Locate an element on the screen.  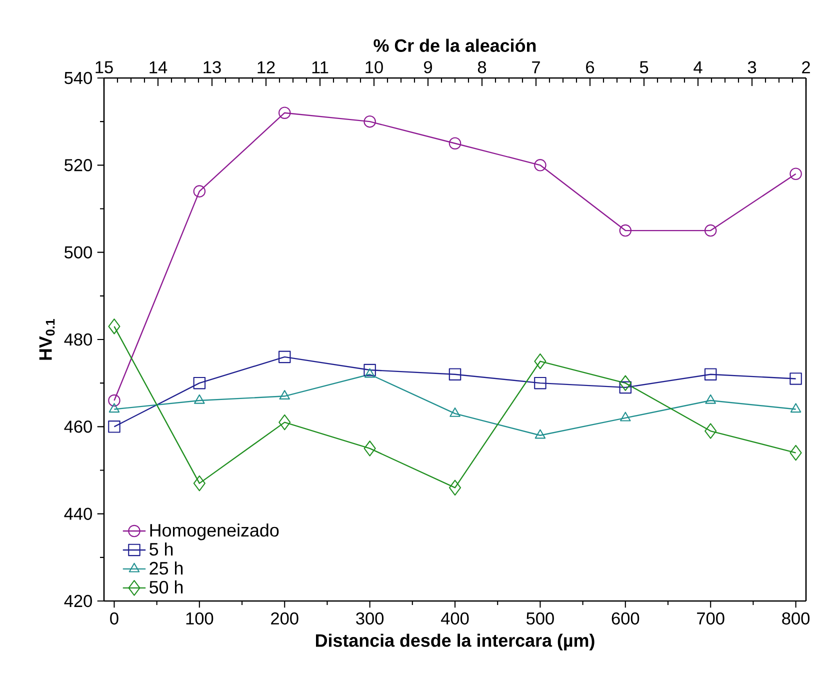
x2-tick-label: 11 is located at coordinates (320, 67).